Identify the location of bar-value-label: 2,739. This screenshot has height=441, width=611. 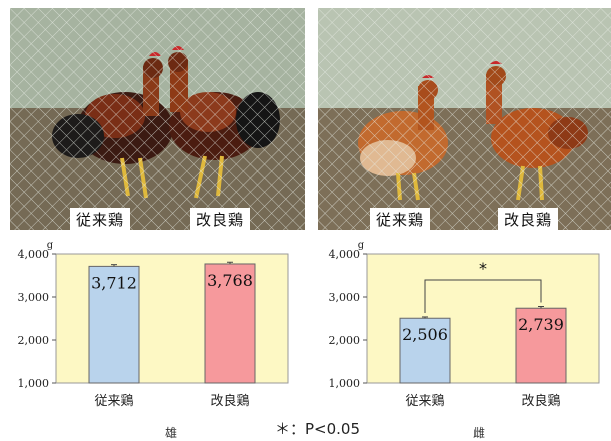
(541, 324).